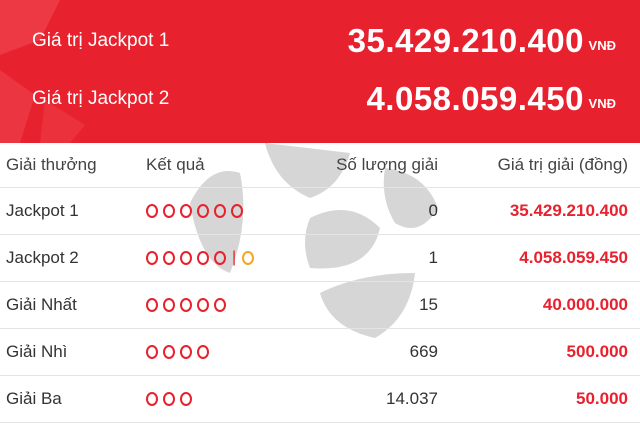 This screenshot has width=640, height=428. I want to click on table-row: Giải Nhất 15 40.000.000, so click(320, 305).